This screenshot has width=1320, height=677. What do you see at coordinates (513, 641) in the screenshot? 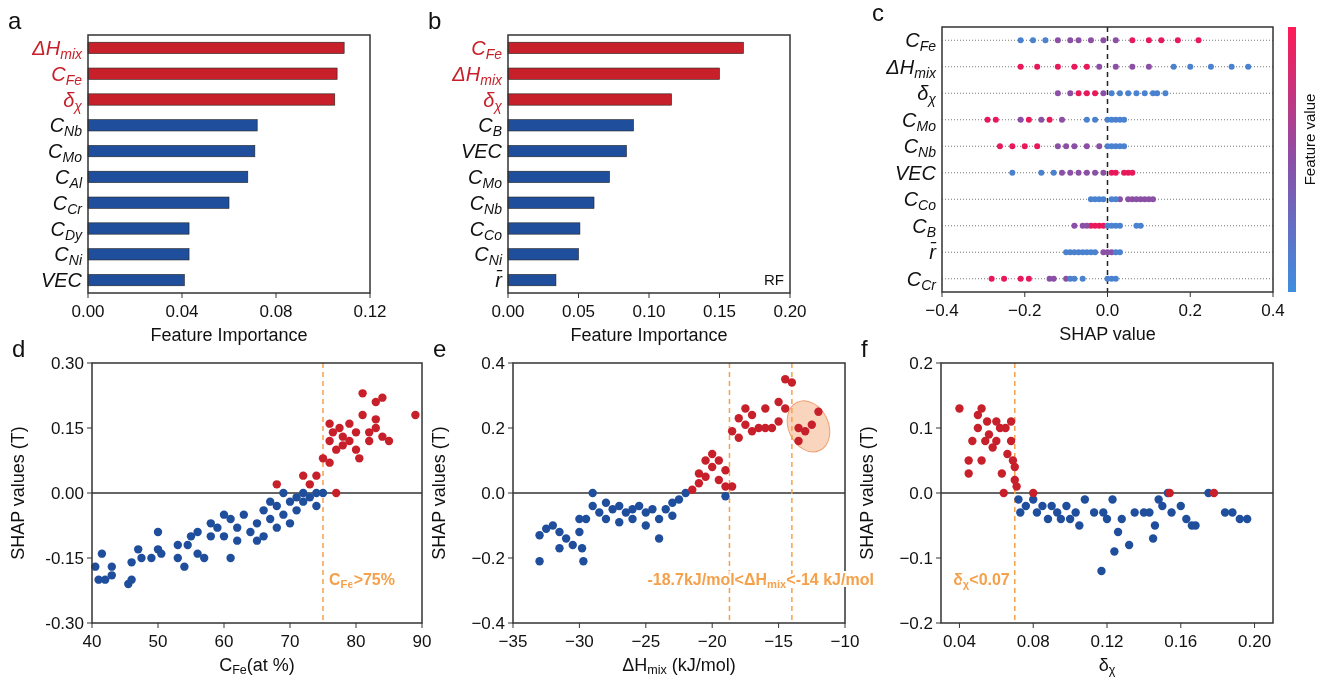
I see `x-tick-label: −35` at bounding box center [513, 641].